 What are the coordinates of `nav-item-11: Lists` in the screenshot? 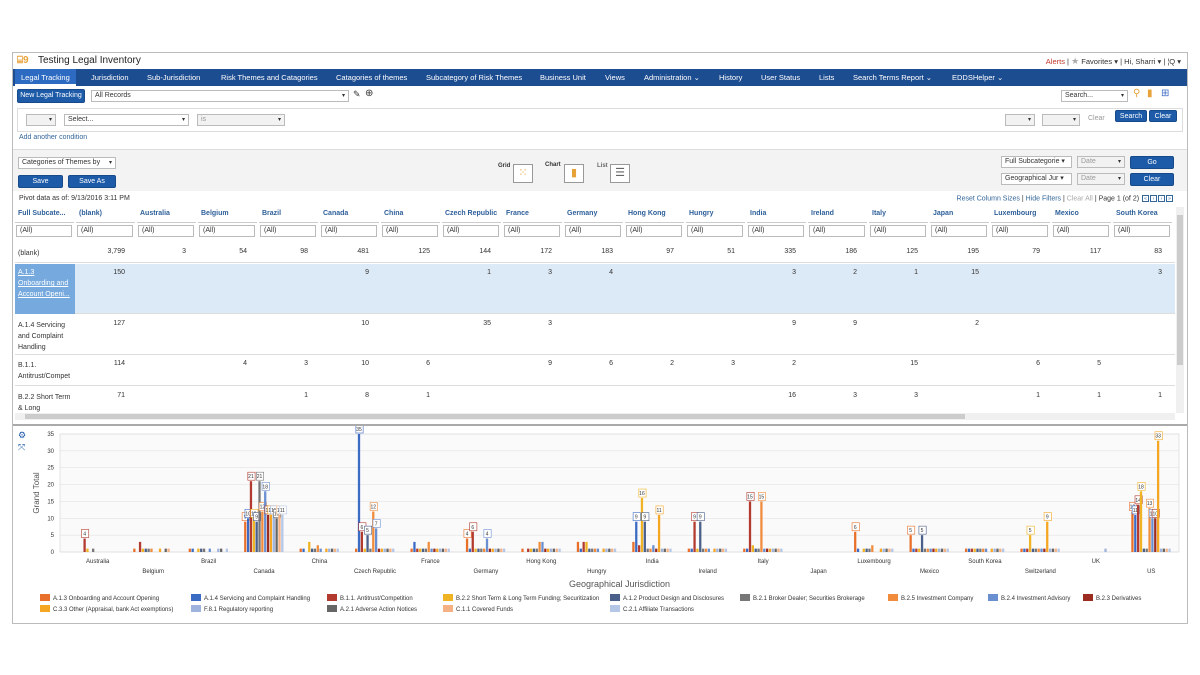 It's located at (827, 77).